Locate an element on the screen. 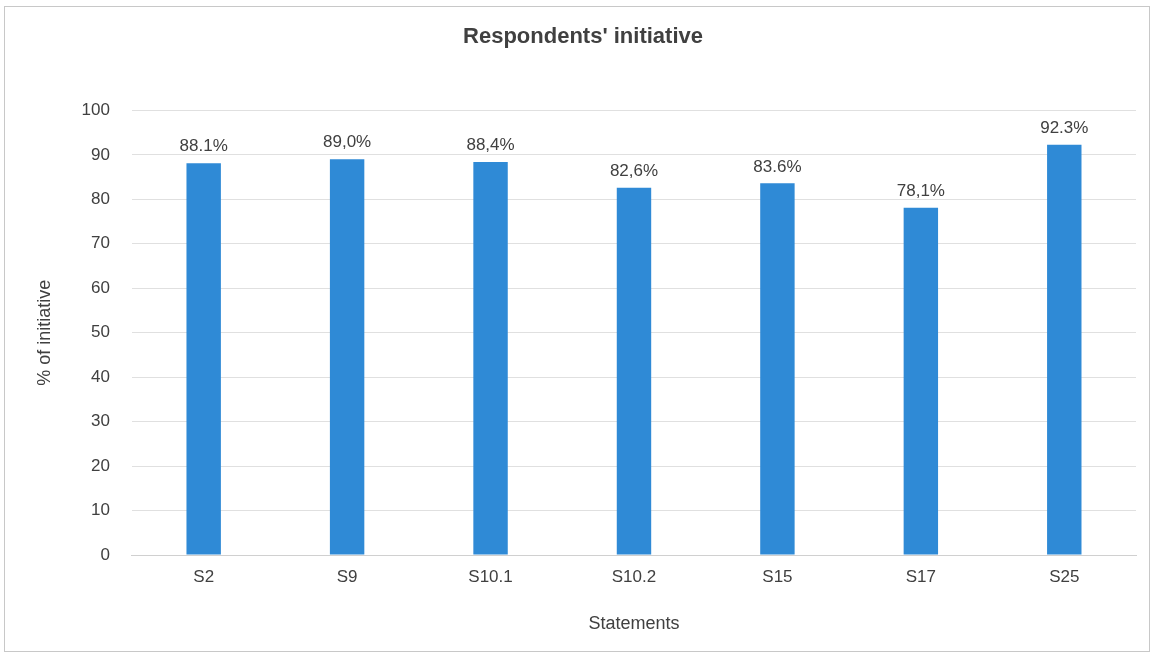 The height and width of the screenshot is (657, 1156). data-label: 88.1% is located at coordinates (203, 146).